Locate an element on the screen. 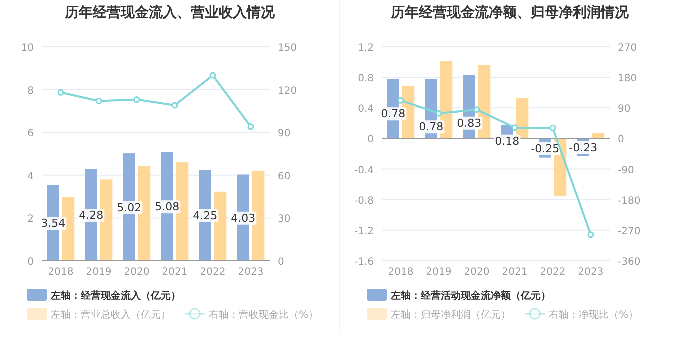 This screenshot has height=349, width=680. y-tick-label: -1.2 is located at coordinates (364, 232).